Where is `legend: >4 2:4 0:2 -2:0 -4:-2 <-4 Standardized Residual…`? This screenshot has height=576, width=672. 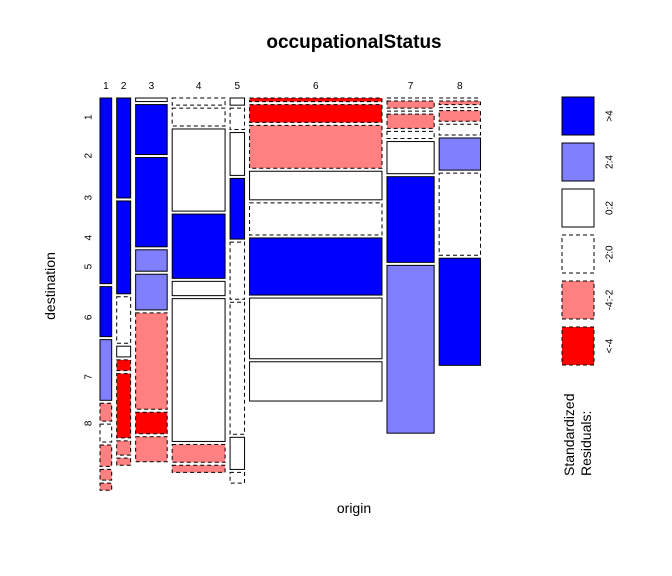 legend: >4 2:4 0:2 -2:0 -4:-2 <-4 Standardized Residual… is located at coordinates (588, 286).